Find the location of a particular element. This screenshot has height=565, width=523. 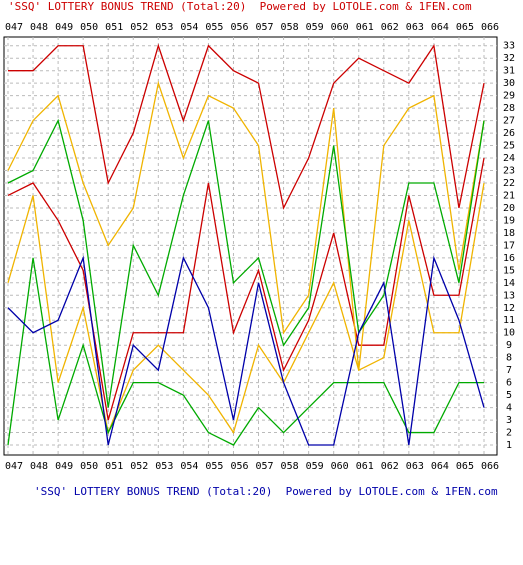

y-tick-label: 4 is located at coordinates (509, 408).